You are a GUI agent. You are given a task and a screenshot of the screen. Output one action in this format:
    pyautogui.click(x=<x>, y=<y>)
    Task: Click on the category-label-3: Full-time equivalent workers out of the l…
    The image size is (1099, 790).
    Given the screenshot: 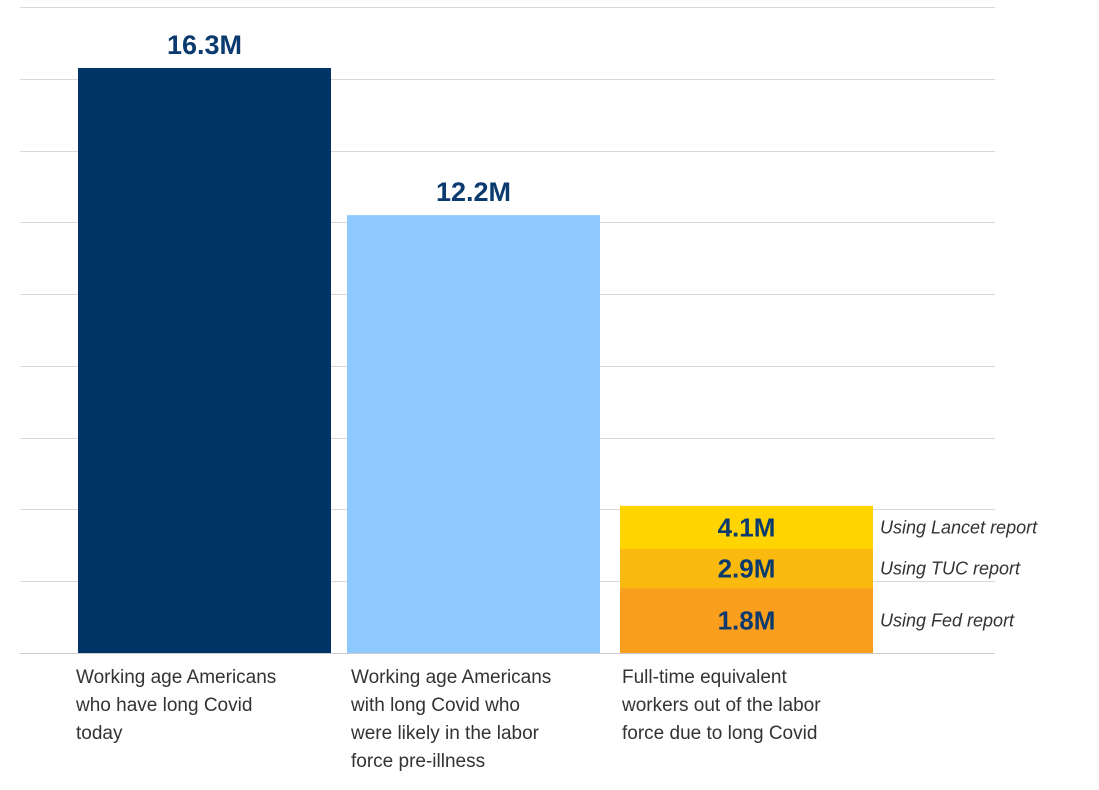 What is the action you would take?
    pyautogui.click(x=752, y=706)
    